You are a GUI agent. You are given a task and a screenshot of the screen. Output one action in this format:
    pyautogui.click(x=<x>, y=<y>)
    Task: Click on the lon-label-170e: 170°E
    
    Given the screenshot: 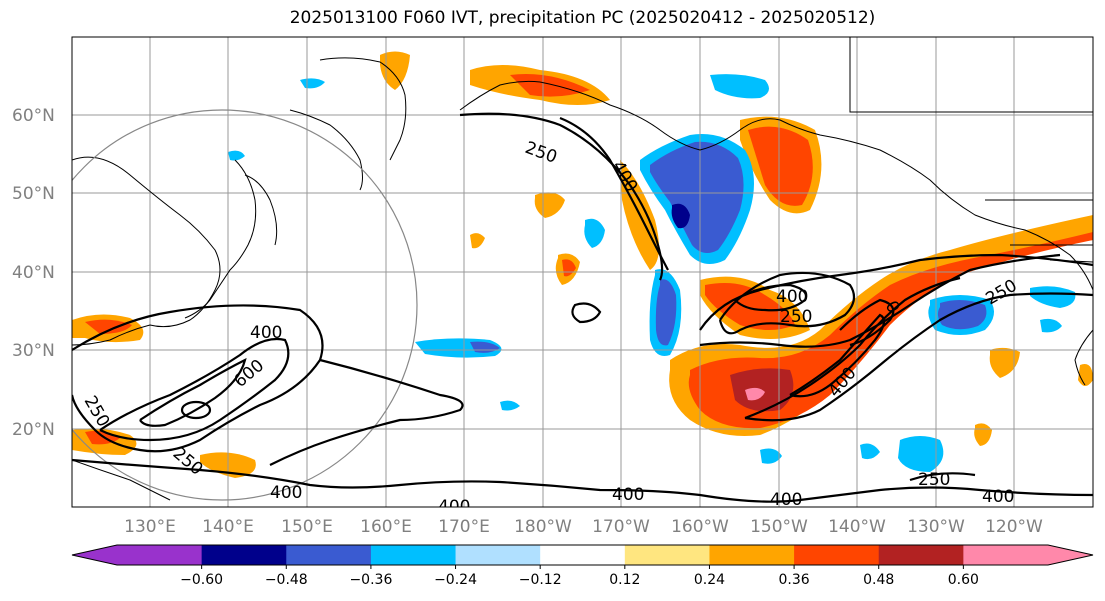 What is the action you would take?
    pyautogui.click(x=464, y=527)
    